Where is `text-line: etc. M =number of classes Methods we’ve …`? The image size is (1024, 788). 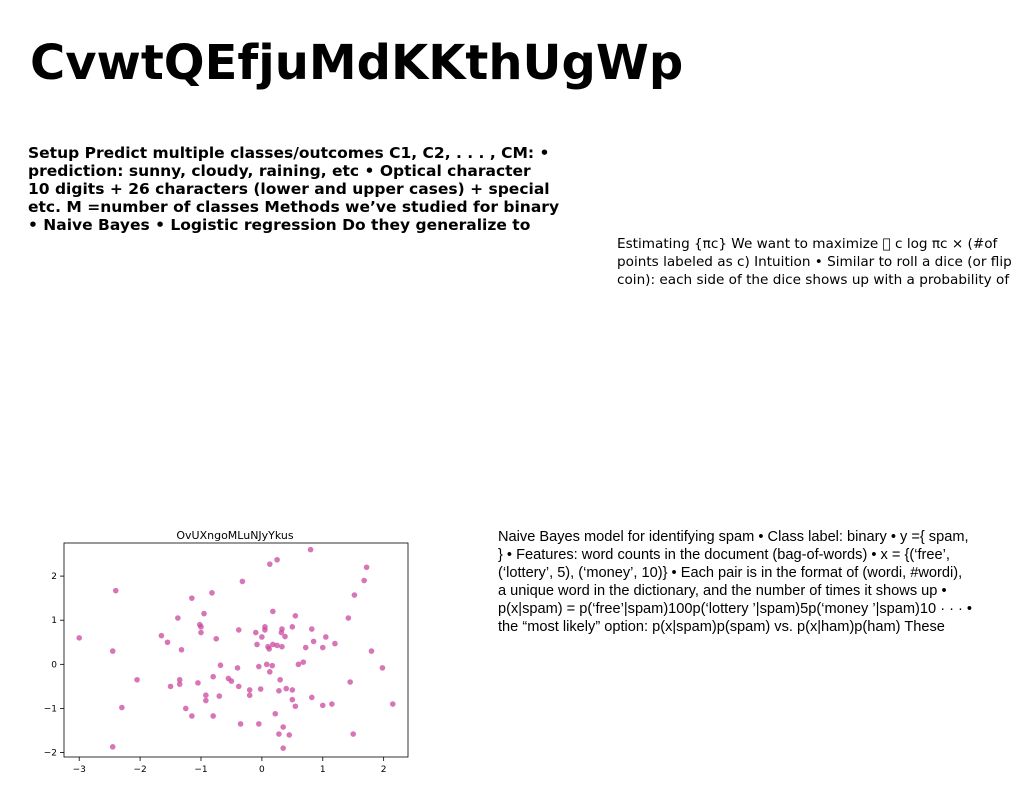
text-line: etc. M =number of classes Methods we’ve … is located at coordinates (294, 207).